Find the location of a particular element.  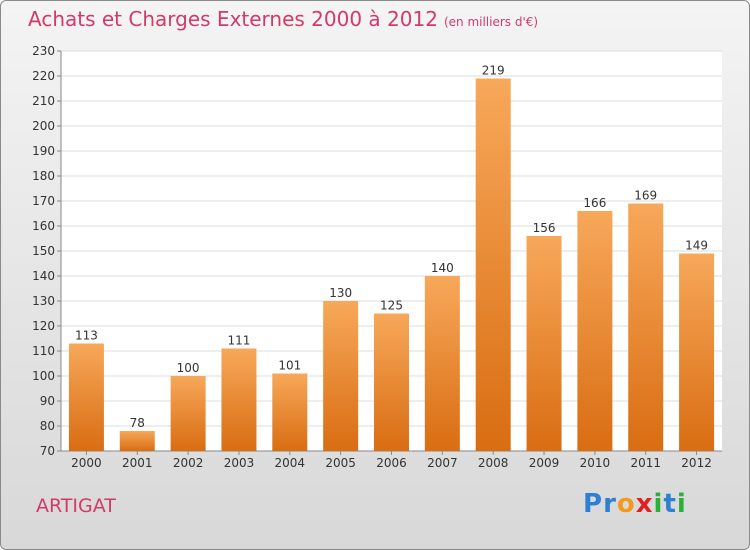

y-tick-label: 200 is located at coordinates (43, 126).